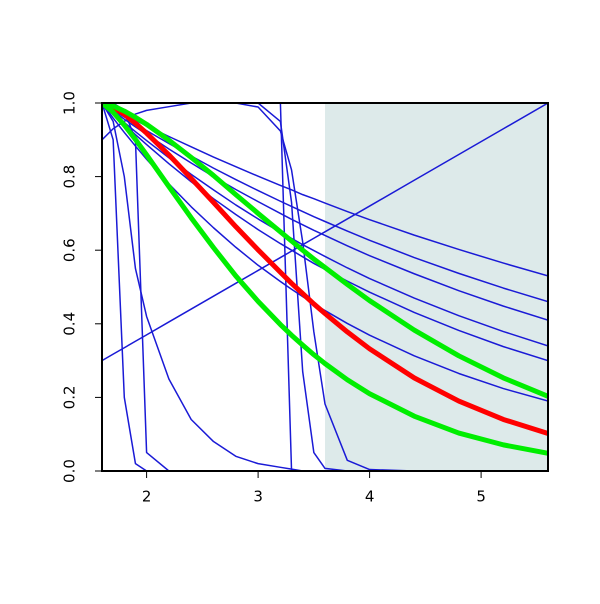 This screenshot has height=604, width=600. I want to click on x-tick-label: 5, so click(481, 497).